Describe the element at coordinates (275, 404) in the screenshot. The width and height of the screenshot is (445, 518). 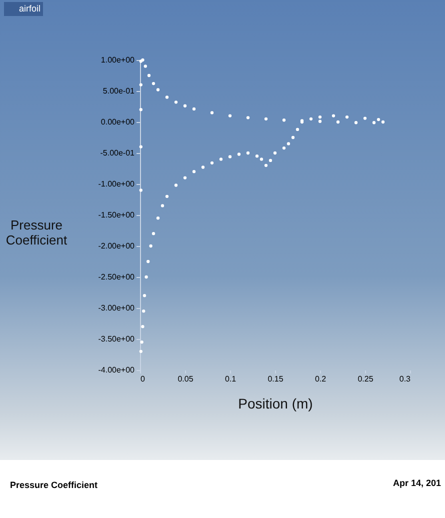
I see `x-axis-title: Position (m)` at that location.